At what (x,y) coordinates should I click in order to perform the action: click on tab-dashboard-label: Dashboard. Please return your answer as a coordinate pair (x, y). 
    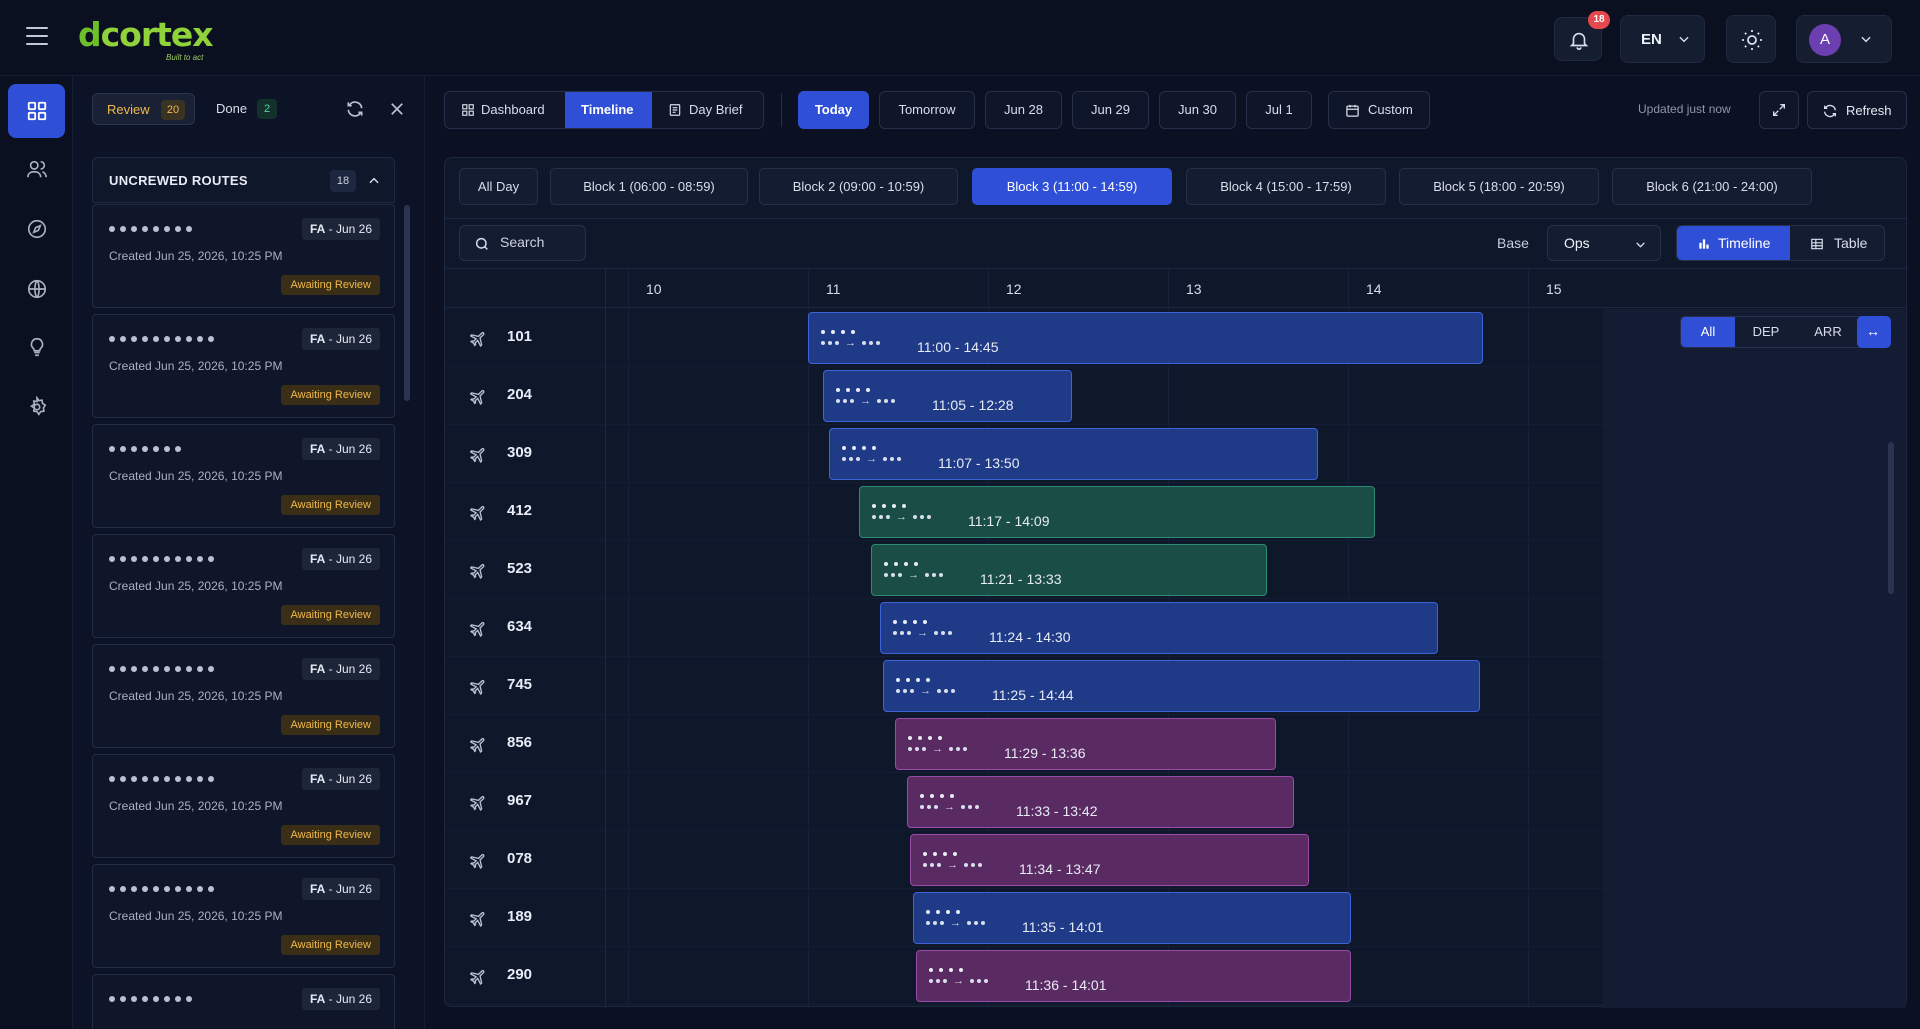
    Looking at the image, I should click on (513, 109).